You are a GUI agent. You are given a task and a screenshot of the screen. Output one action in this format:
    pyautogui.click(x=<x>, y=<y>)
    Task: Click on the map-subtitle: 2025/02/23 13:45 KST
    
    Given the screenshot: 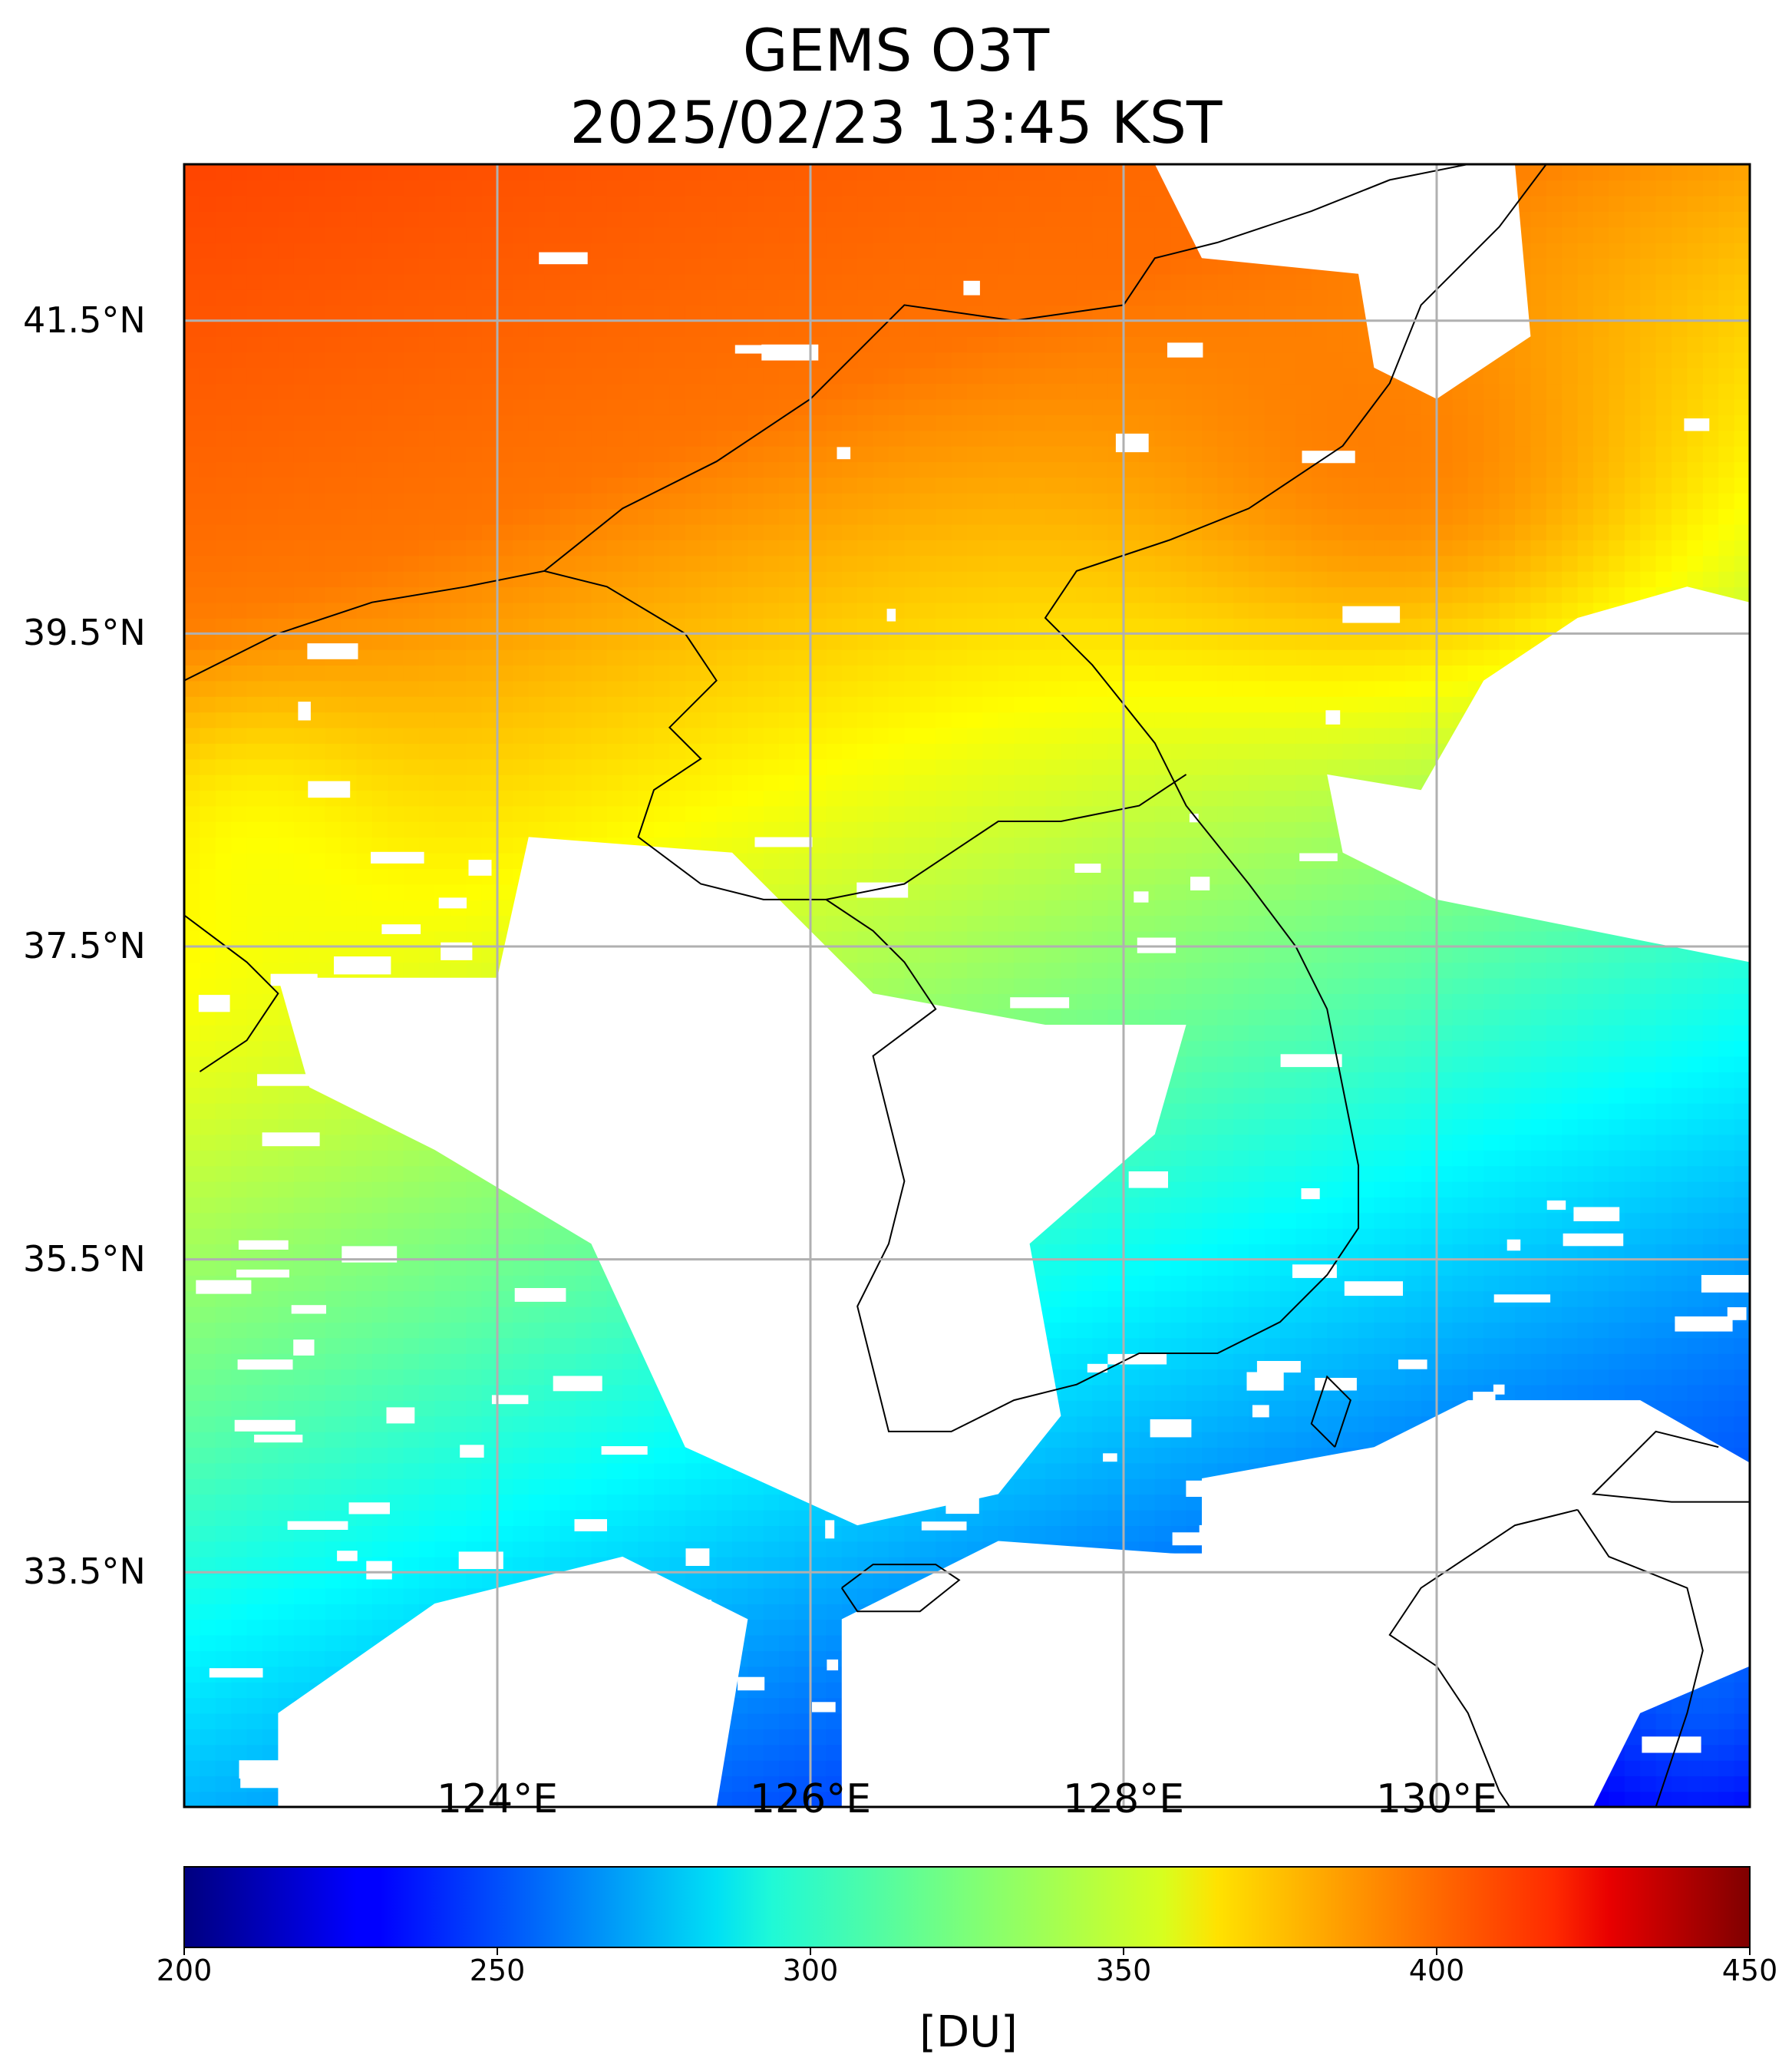 What is the action you would take?
    pyautogui.click(x=896, y=122)
    